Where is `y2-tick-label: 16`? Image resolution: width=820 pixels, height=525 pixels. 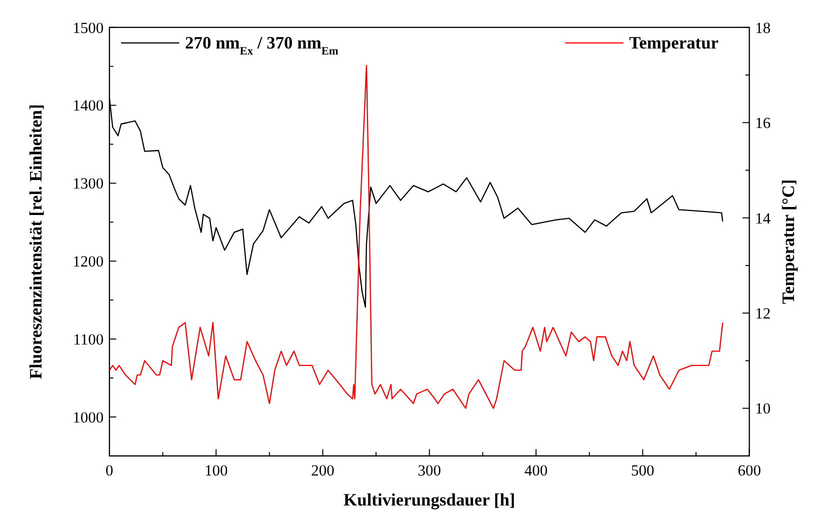 y2-tick-label: 16 is located at coordinates (763, 123).